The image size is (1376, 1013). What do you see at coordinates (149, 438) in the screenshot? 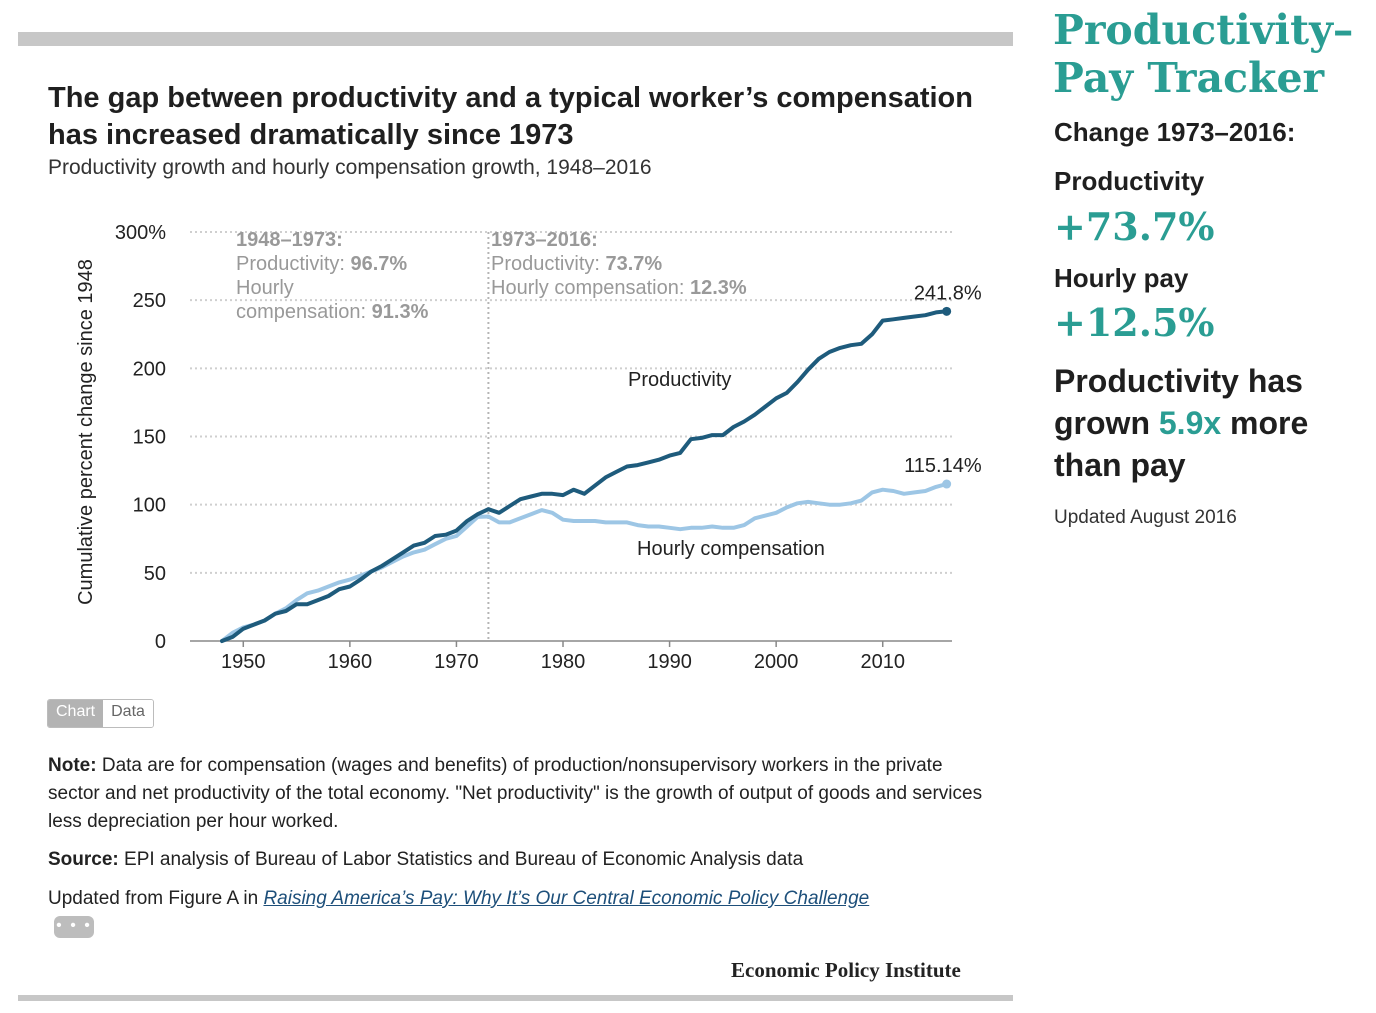
I see `y-tick-label: 150` at bounding box center [149, 438].